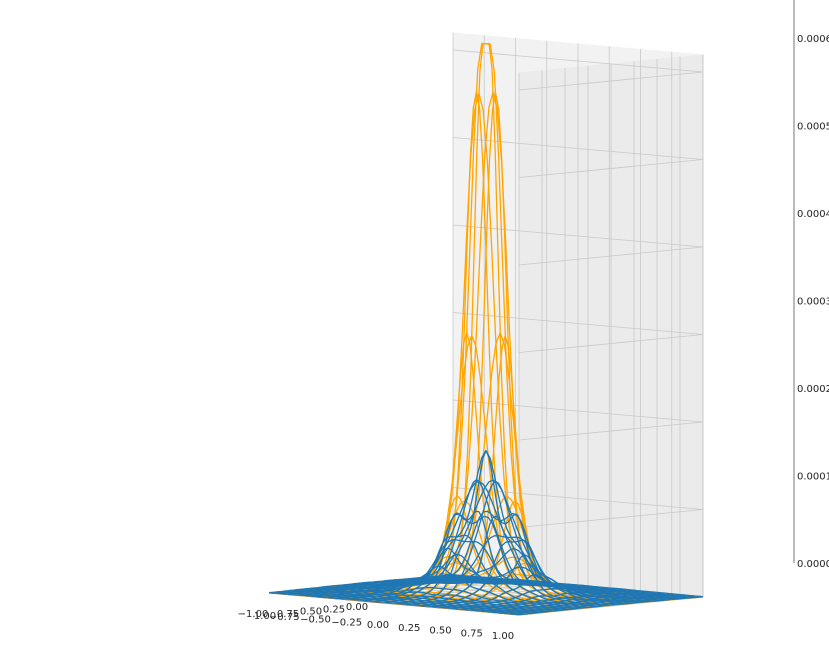 The image size is (829, 669). Describe the element at coordinates (813, 39) in the screenshot. I see `z-tick-label: 0.0006` at that location.